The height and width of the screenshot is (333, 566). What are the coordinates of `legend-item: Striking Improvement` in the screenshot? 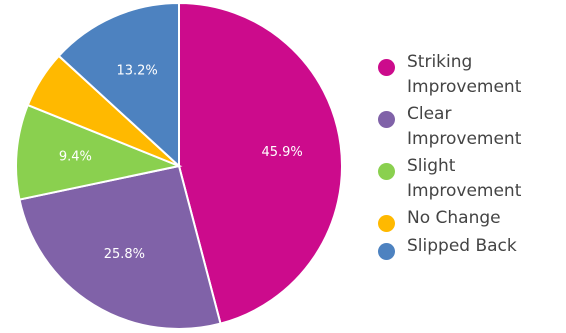 It's located at (470, 75).